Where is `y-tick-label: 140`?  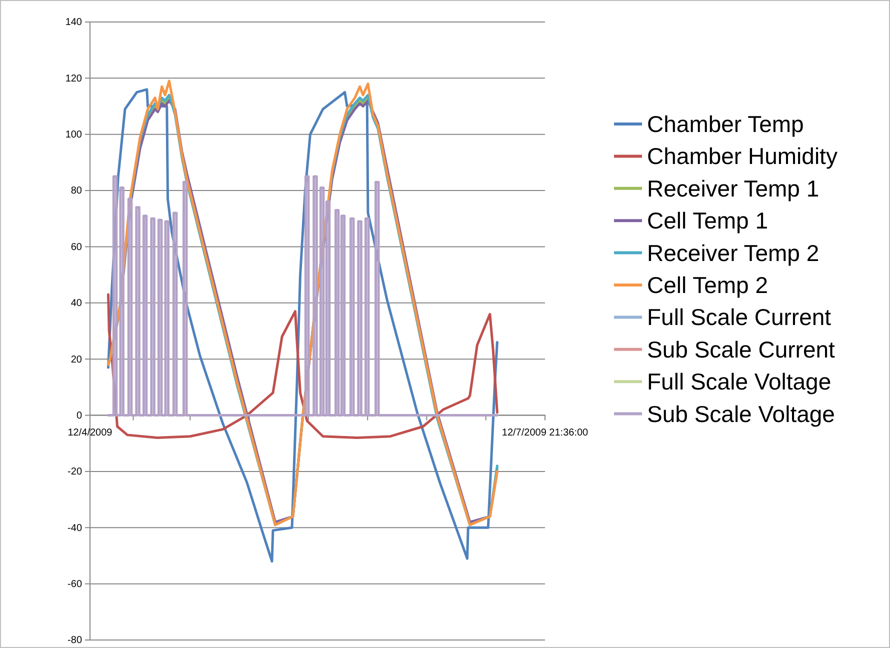 y-tick-label: 140 is located at coordinates (73, 22).